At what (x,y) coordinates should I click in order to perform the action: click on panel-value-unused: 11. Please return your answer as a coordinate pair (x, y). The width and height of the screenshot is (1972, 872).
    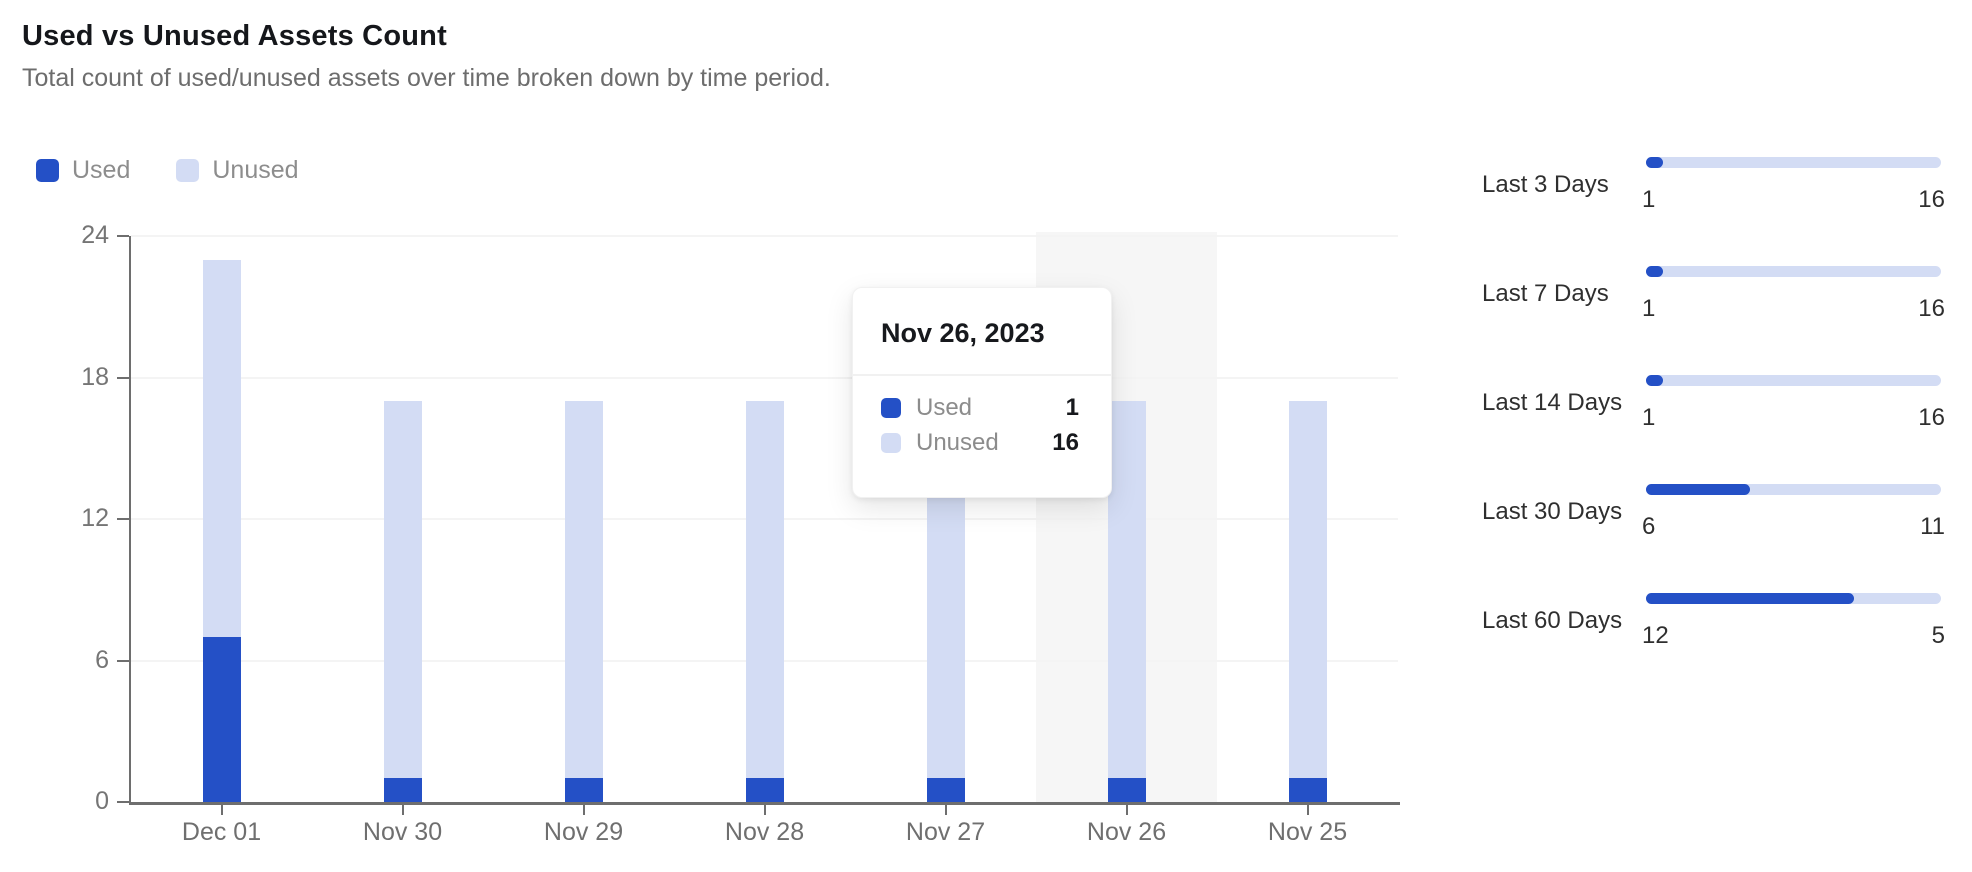
    Looking at the image, I should click on (1932, 526).